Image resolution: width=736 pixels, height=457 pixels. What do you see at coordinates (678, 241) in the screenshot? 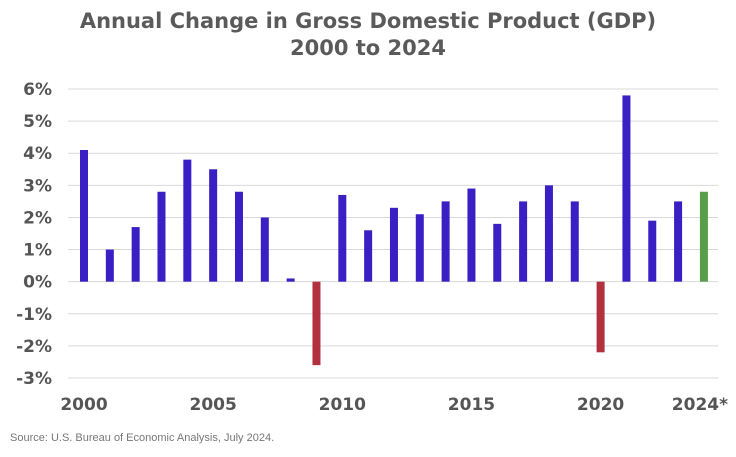
I see `bar-2023` at bounding box center [678, 241].